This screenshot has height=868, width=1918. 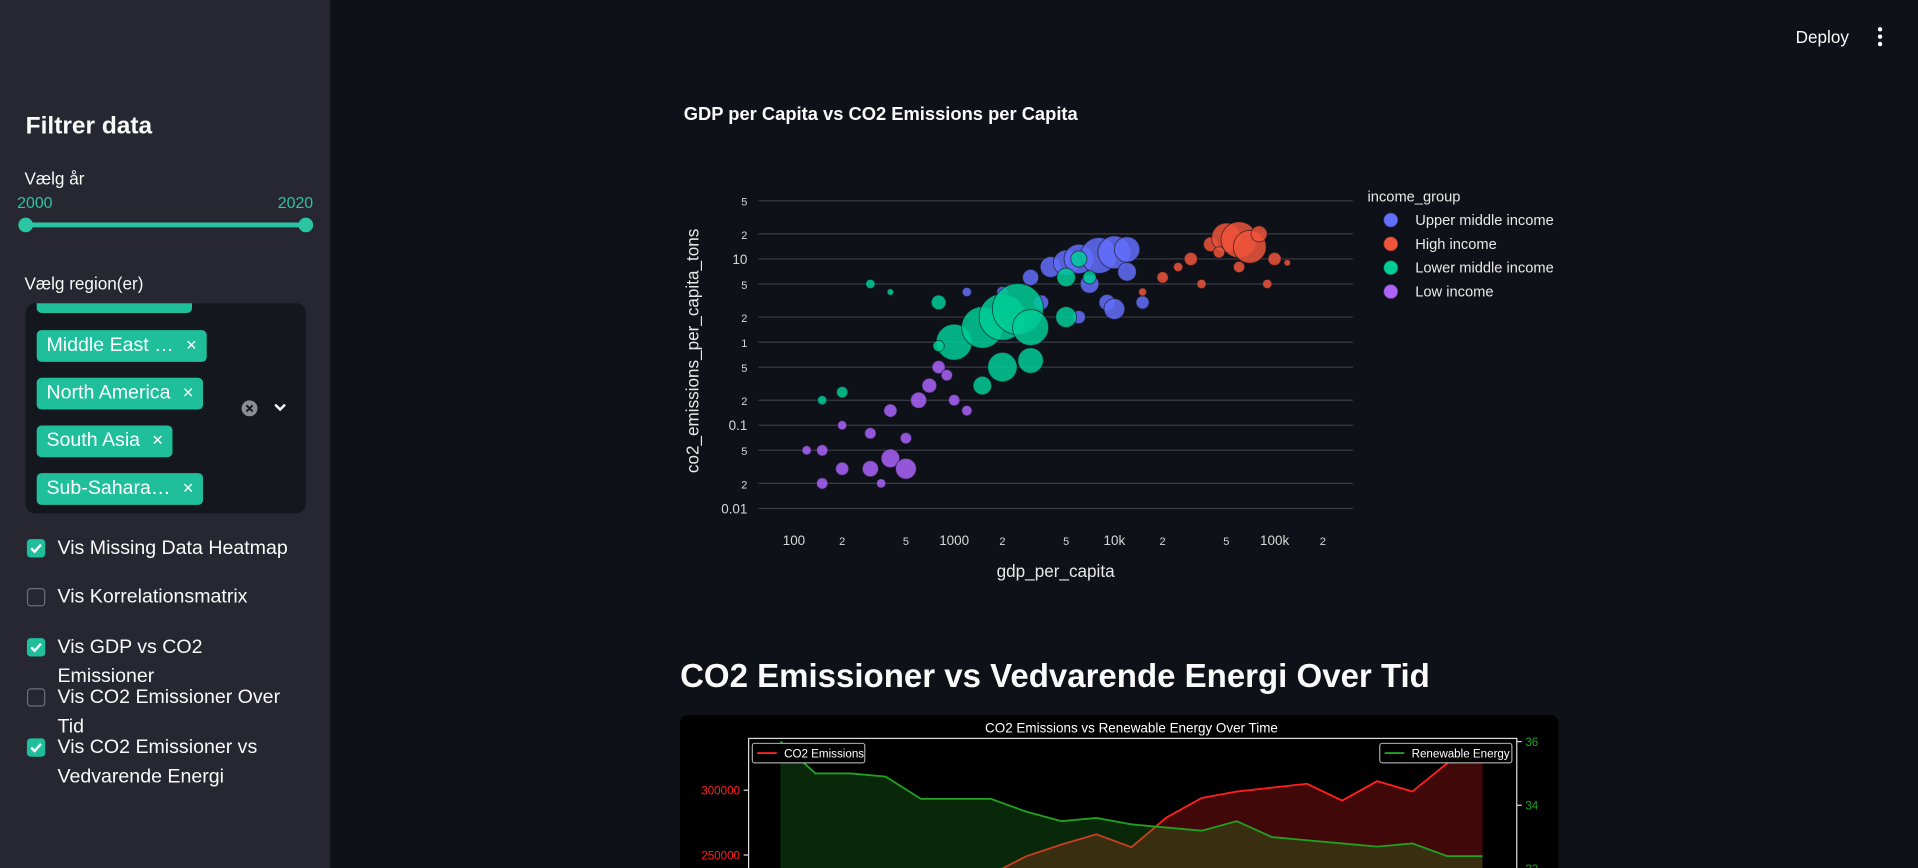 I want to click on checkbox-label: Vis Missing Data Heatmap, so click(x=172, y=548).